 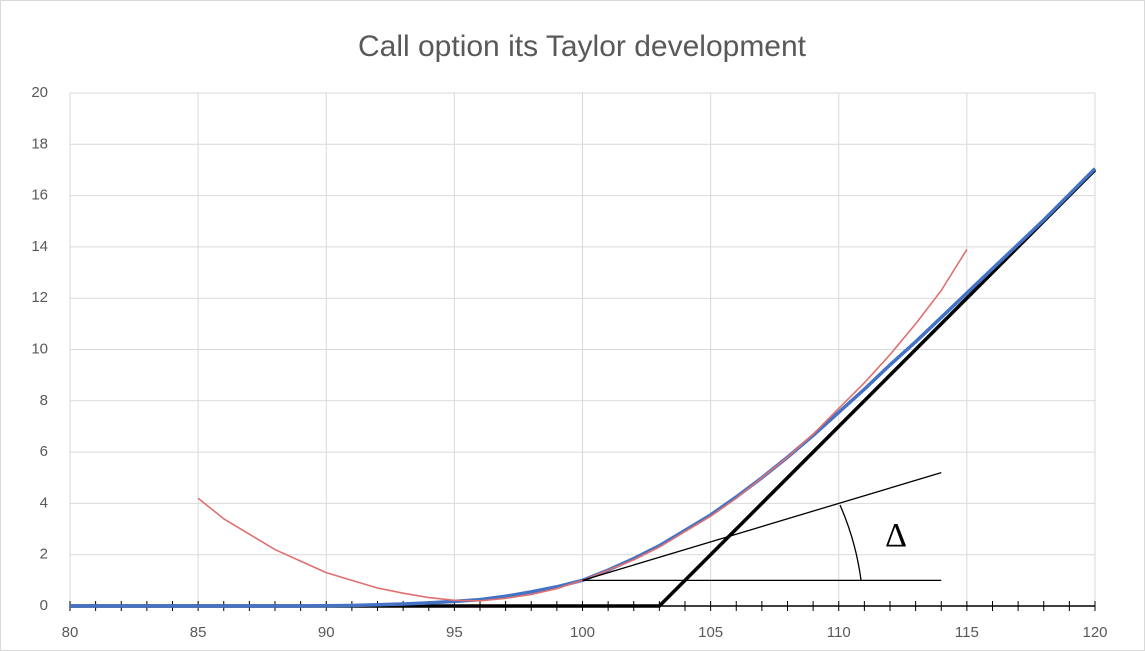 I want to click on x-tick-label: 105, so click(x=710, y=632).